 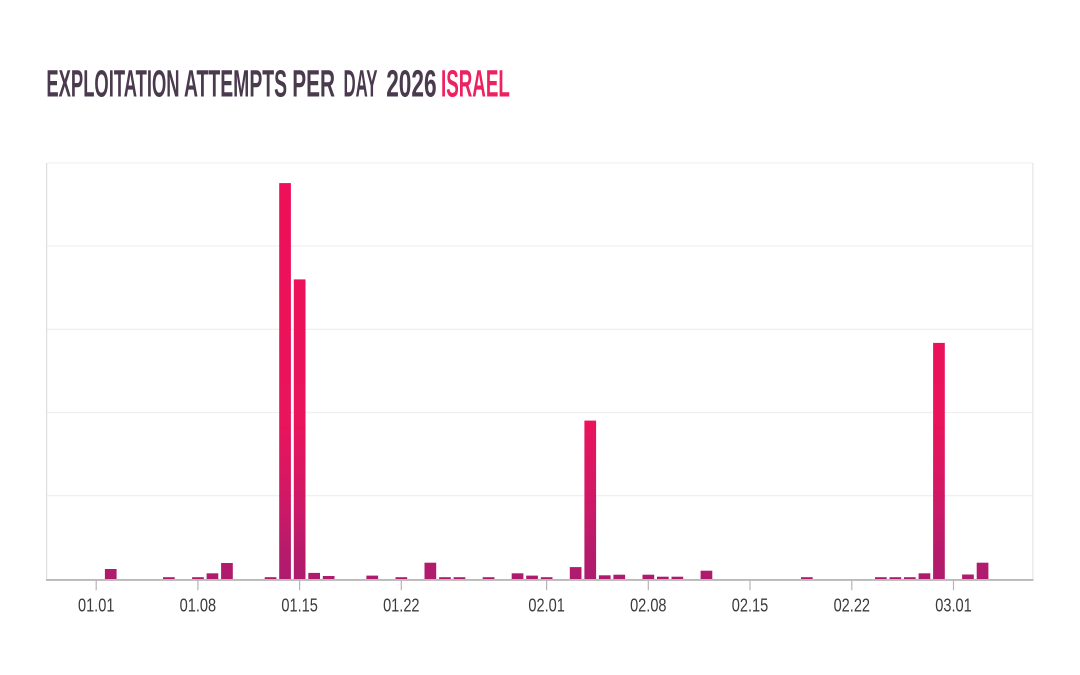 I want to click on svg-text: PER, so click(x=313, y=84).